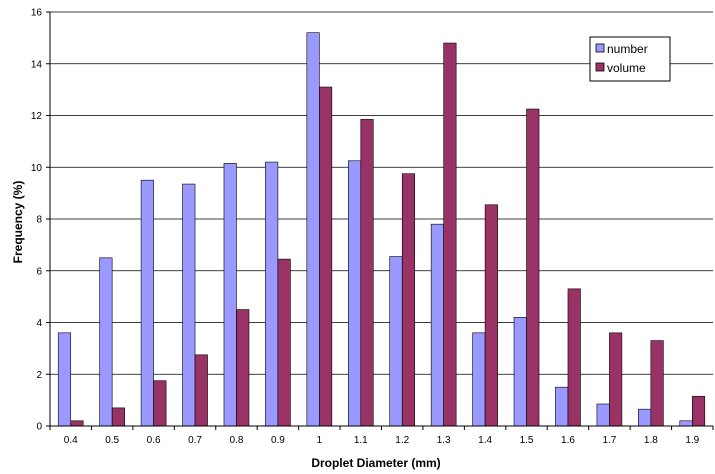 This screenshot has height=474, width=715. Describe the element at coordinates (201, 390) in the screenshot. I see `bar-volume-0.7` at that location.